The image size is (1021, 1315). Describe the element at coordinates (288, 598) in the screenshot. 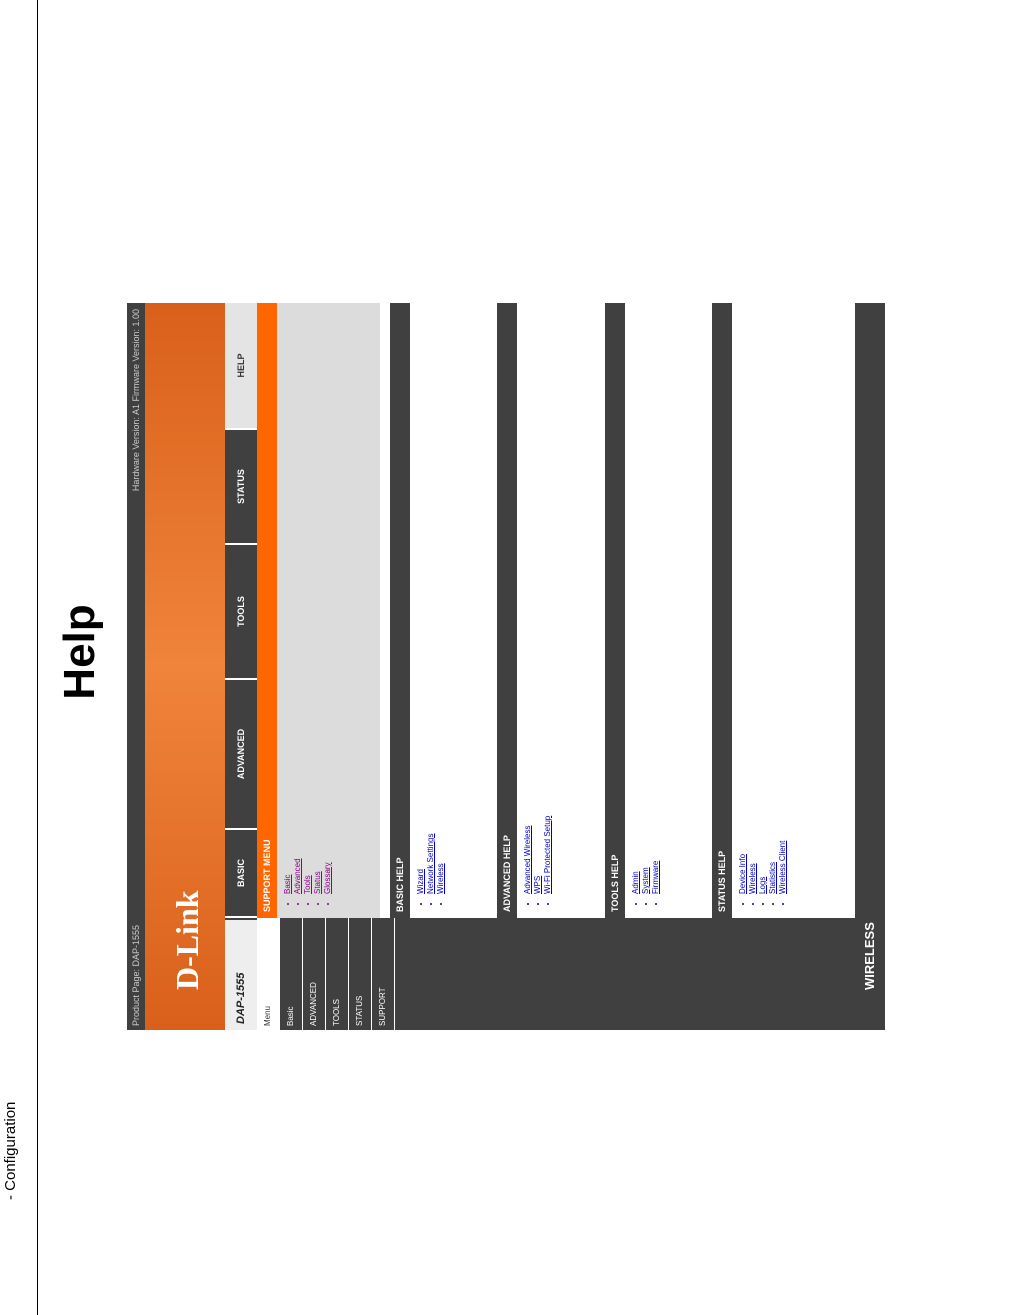

I see `support-link: Basic` at that location.